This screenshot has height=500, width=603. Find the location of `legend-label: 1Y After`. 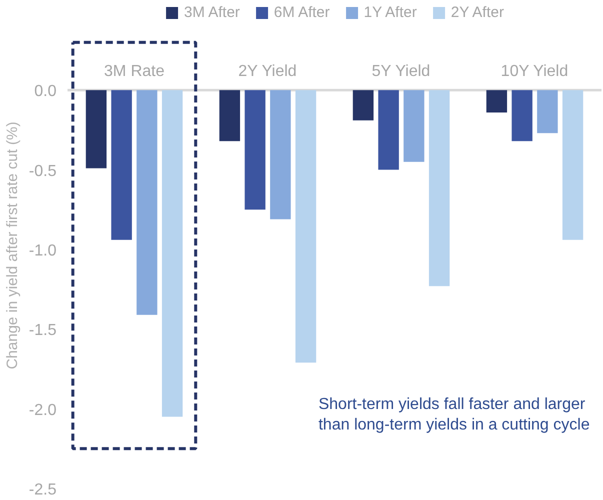

legend-label: 1Y After is located at coordinates (390, 12).